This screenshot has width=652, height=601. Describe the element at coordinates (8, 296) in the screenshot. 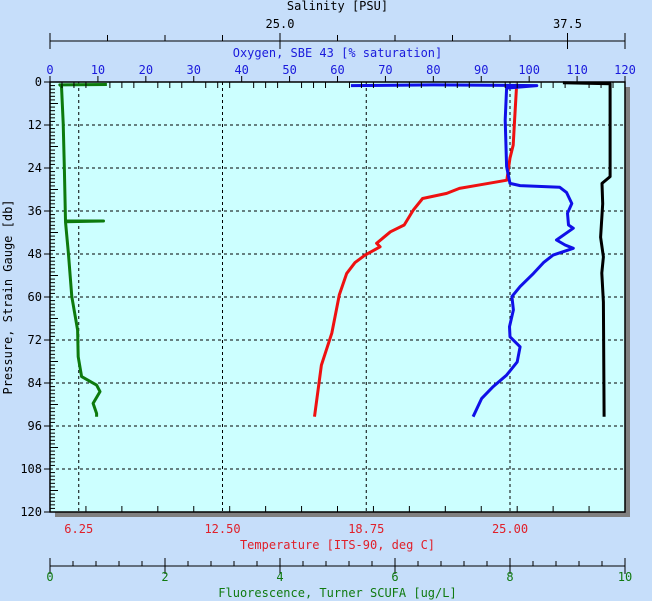

I see `y-axis-title: Pressure, Strain Gauge [db]` at that location.